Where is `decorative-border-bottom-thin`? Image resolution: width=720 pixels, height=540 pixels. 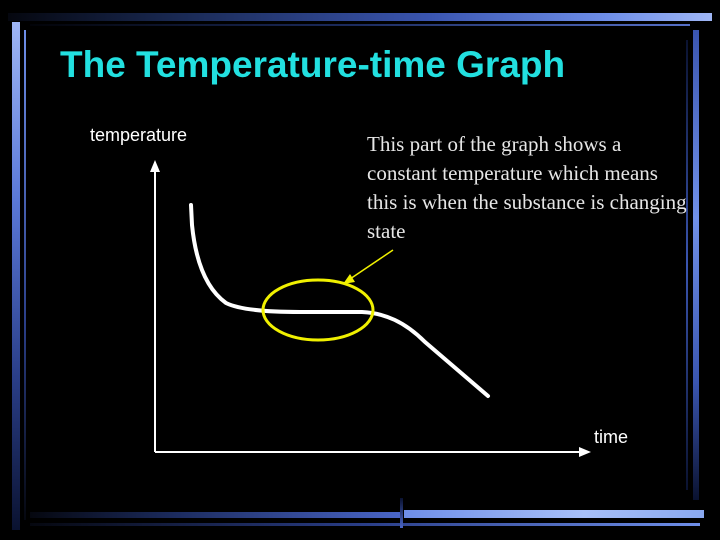
decorative-border-bottom-thin is located at coordinates (365, 524).